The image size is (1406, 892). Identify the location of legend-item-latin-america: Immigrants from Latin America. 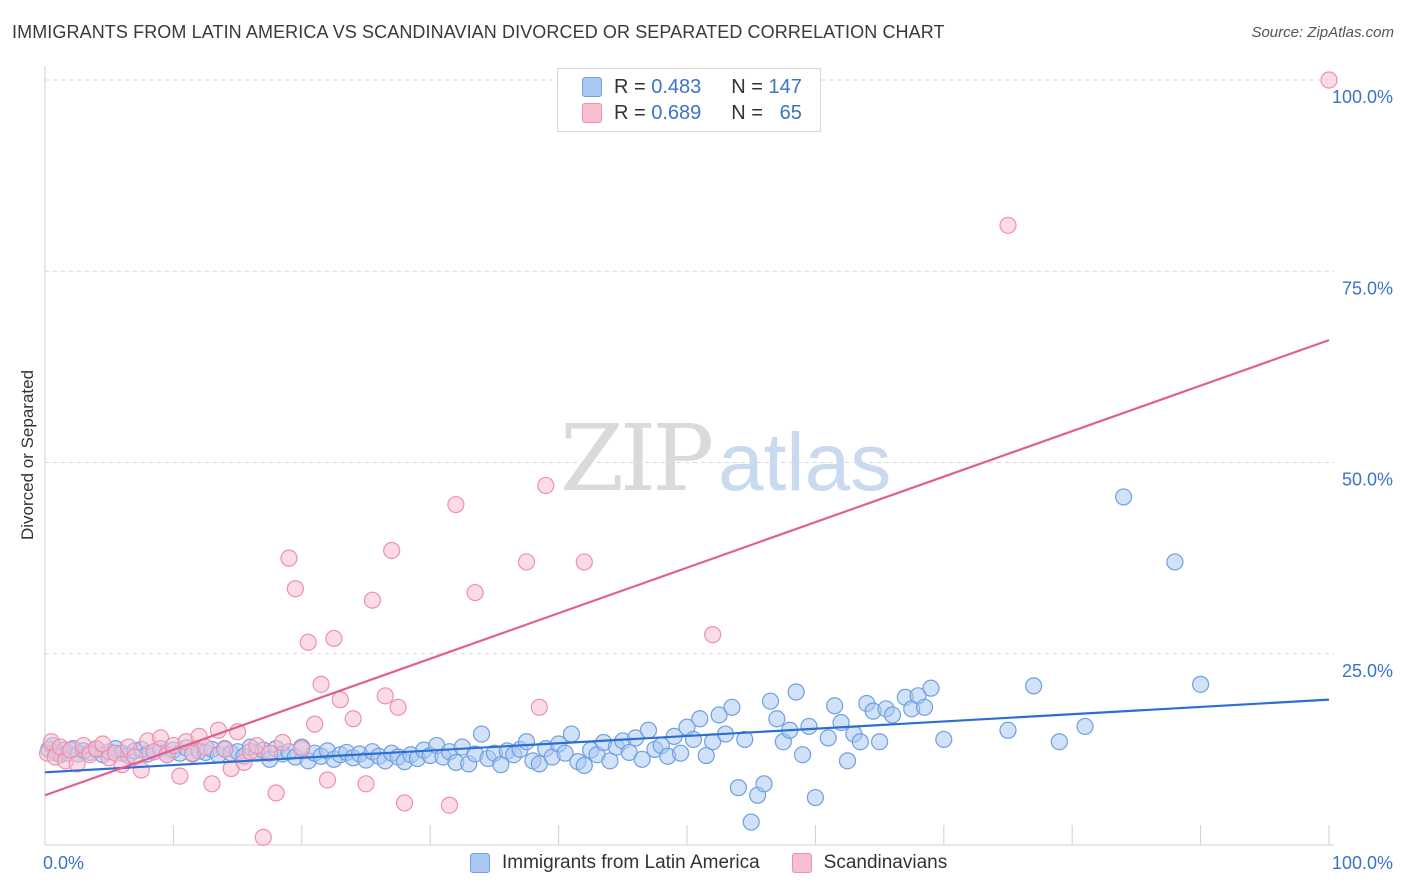
(615, 863).